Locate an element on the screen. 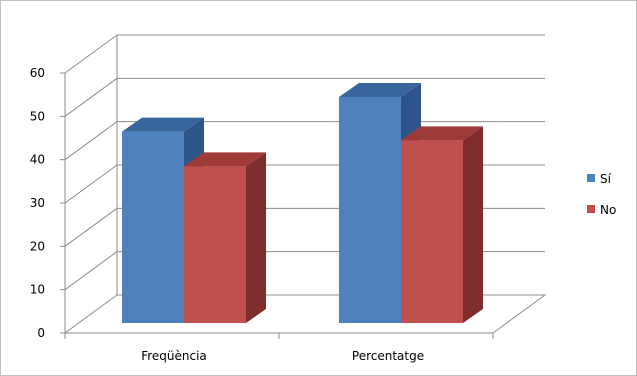 The image size is (637, 376). y-tick-label: 20 is located at coordinates (37, 246).